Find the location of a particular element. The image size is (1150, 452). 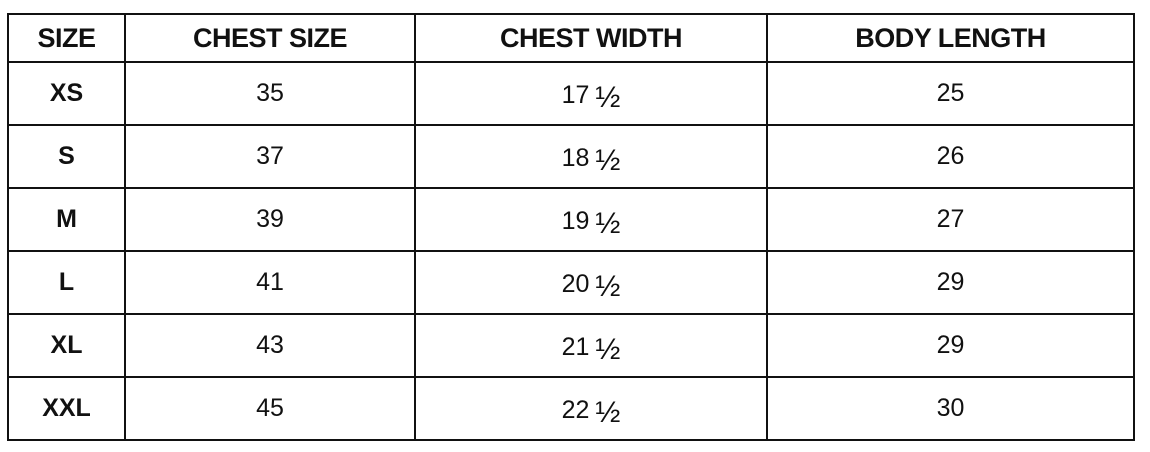

table-row: M 39 19 ½ 27 is located at coordinates (571, 219).